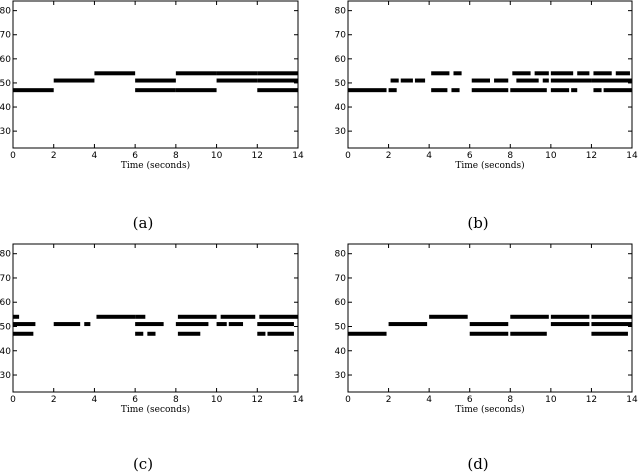  I want to click on plot-frame, so click(490, 318).